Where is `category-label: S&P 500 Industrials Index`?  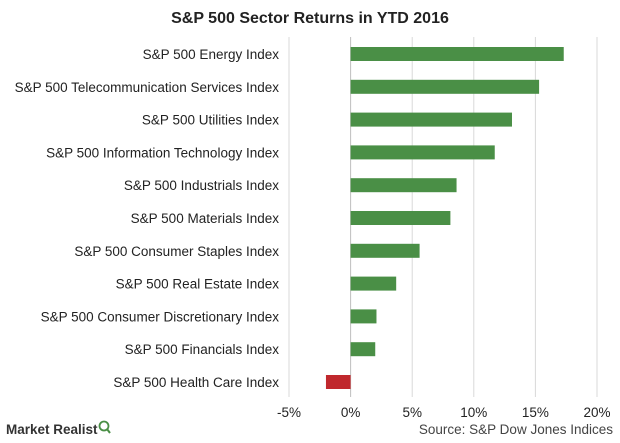
category-label: S&P 500 Industrials Index is located at coordinates (201, 185).